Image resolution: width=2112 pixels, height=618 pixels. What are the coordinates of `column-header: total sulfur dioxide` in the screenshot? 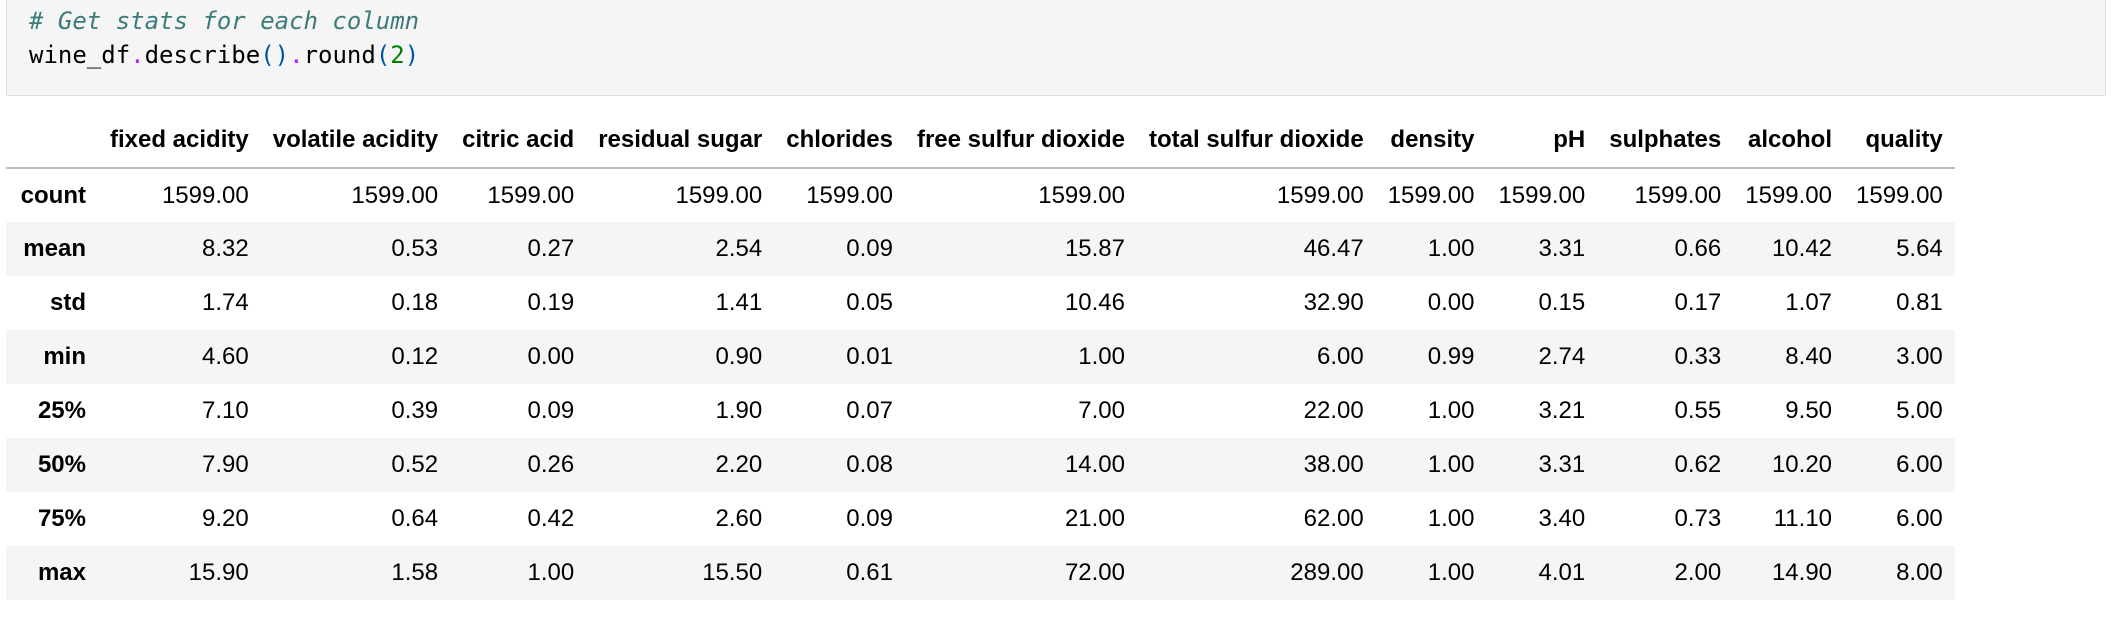 It's located at (1256, 140).